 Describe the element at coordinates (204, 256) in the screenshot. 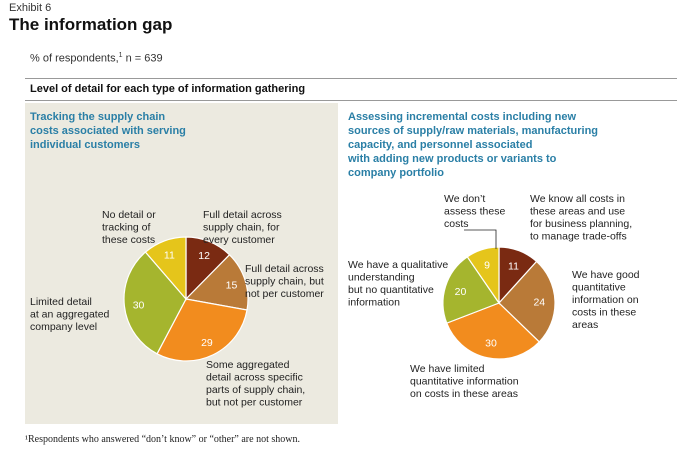

I see `slice-value-label: 12` at that location.